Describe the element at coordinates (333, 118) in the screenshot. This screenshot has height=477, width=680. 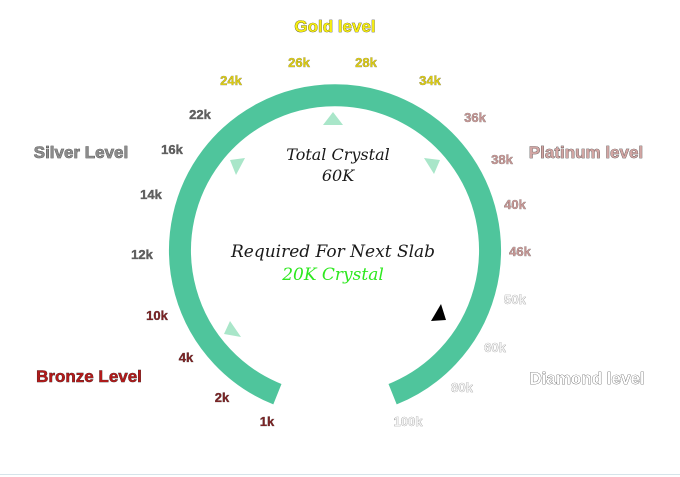
I see `gauge-arrow-top` at that location.